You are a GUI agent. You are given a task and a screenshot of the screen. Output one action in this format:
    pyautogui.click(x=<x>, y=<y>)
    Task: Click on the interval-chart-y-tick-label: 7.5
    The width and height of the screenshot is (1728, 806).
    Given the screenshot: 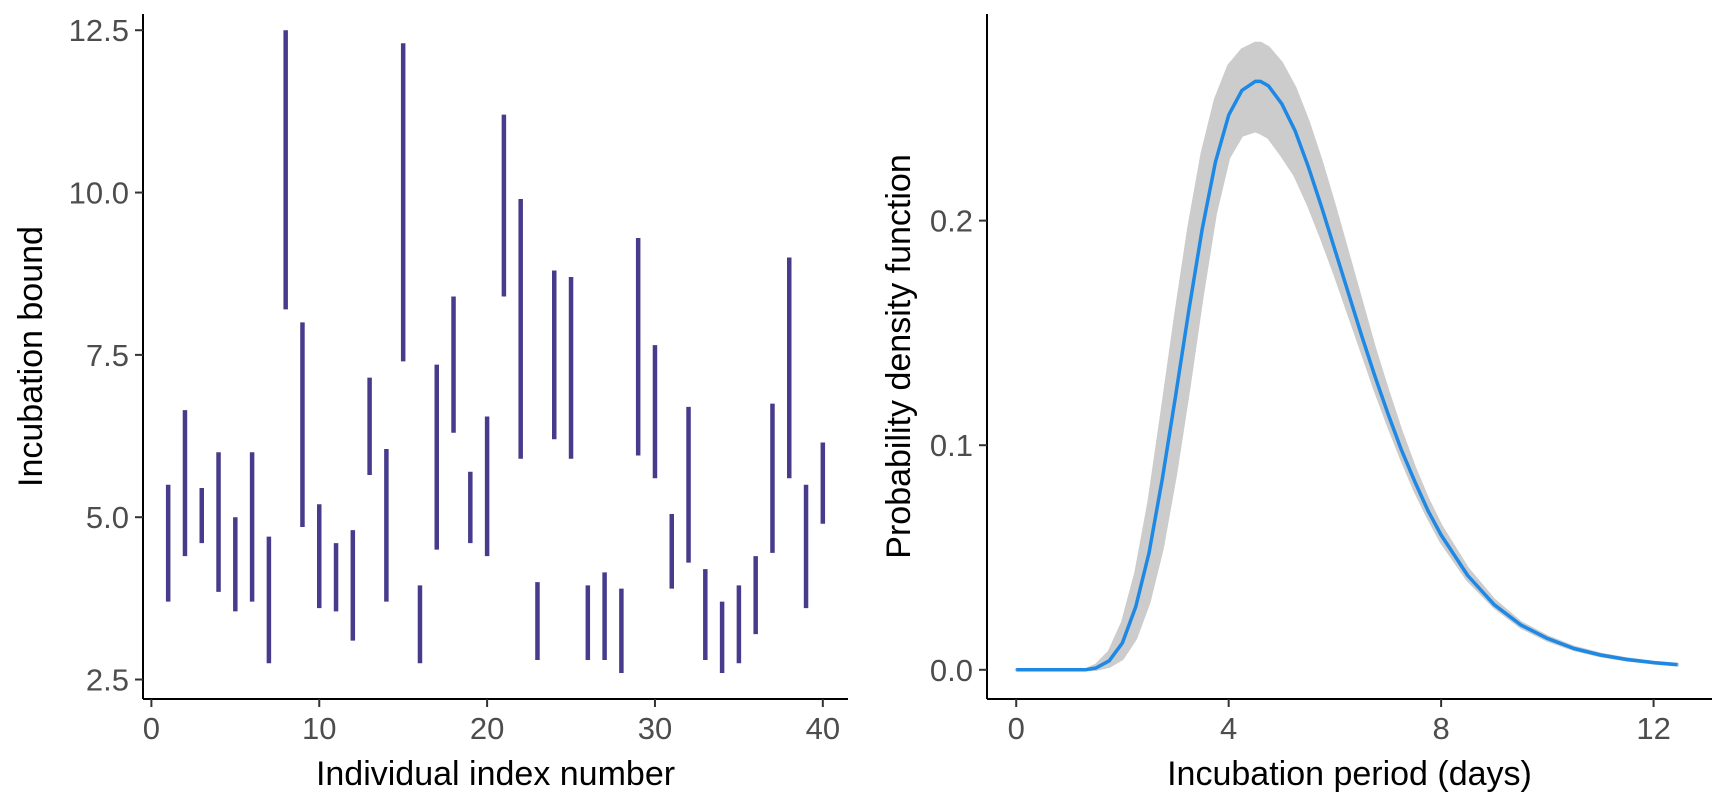 What is the action you would take?
    pyautogui.click(x=107, y=355)
    